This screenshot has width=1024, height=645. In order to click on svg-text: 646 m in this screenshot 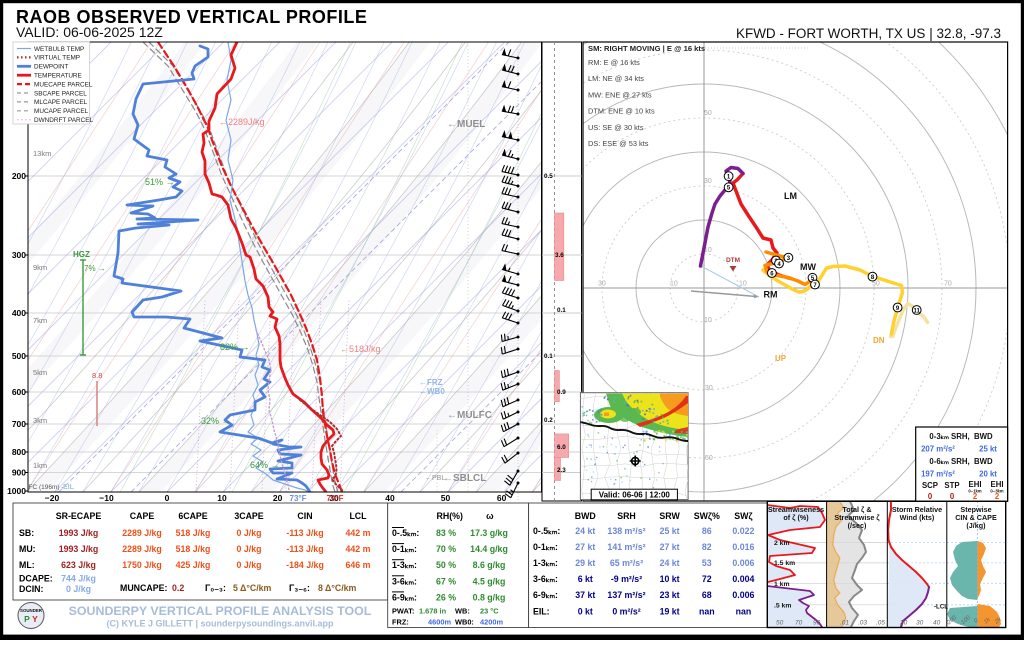, I will do `click(358, 565)`.